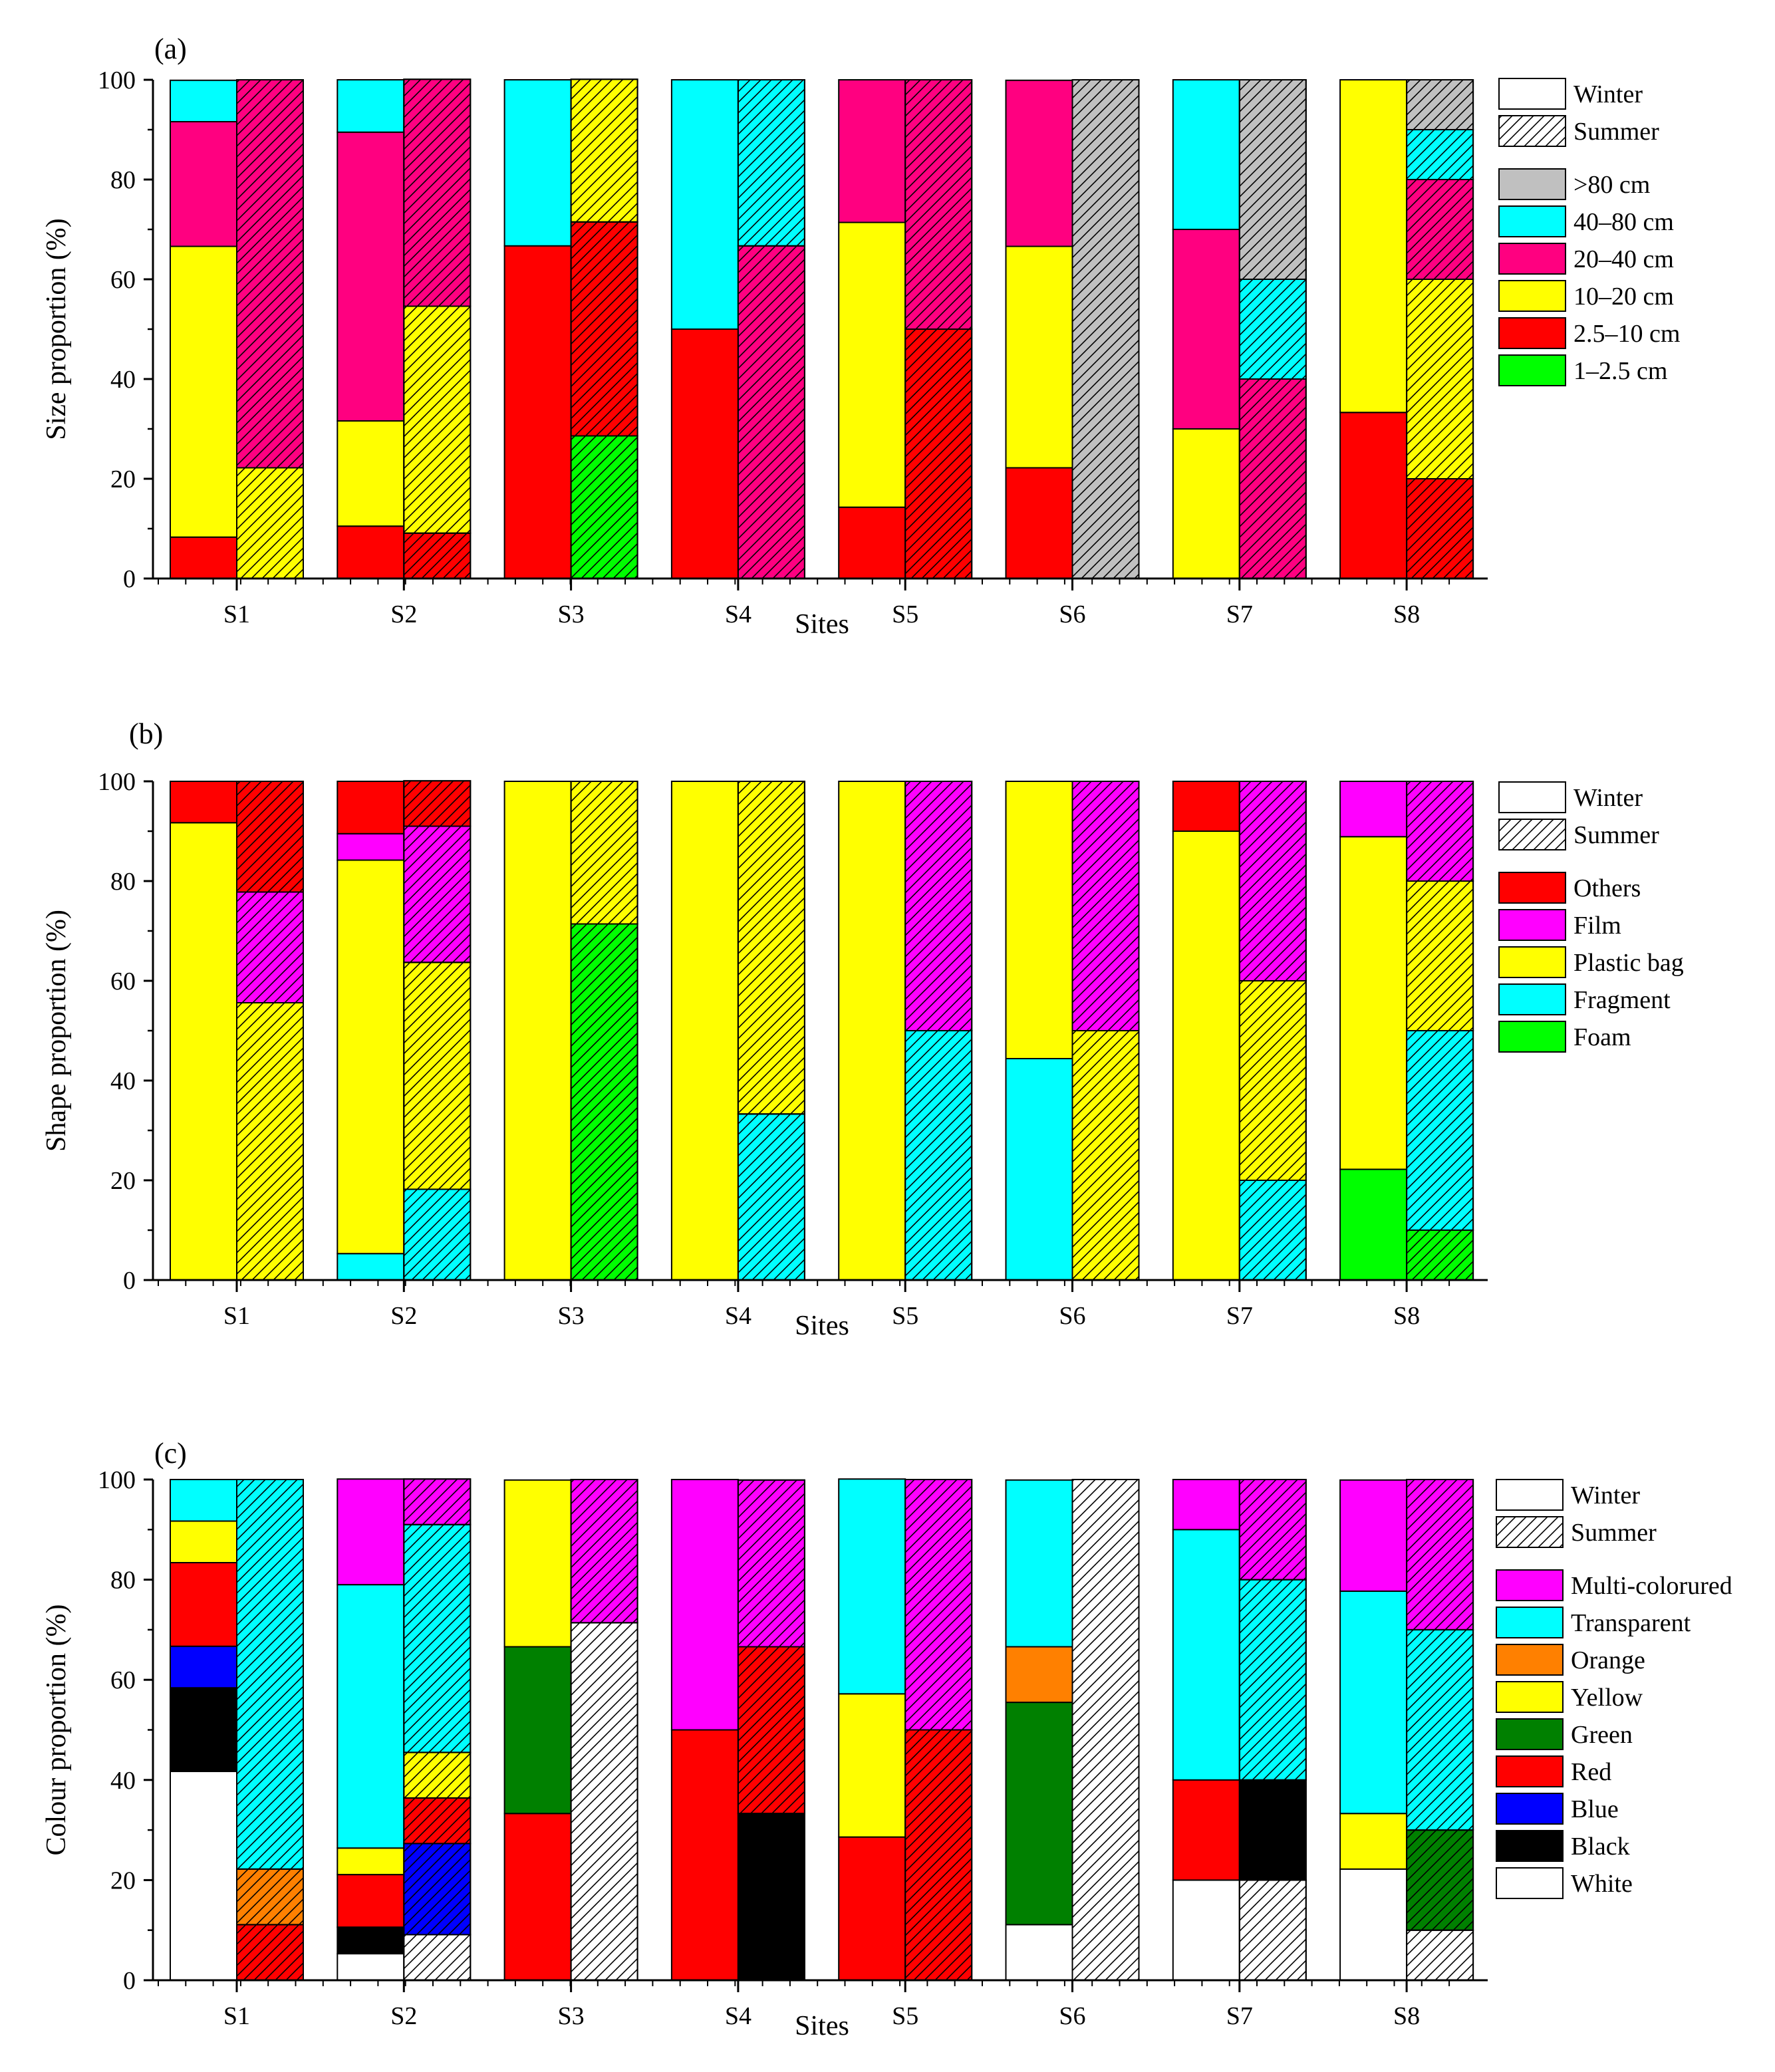  I want to click on legend-label-others: Others, so click(1607, 888).